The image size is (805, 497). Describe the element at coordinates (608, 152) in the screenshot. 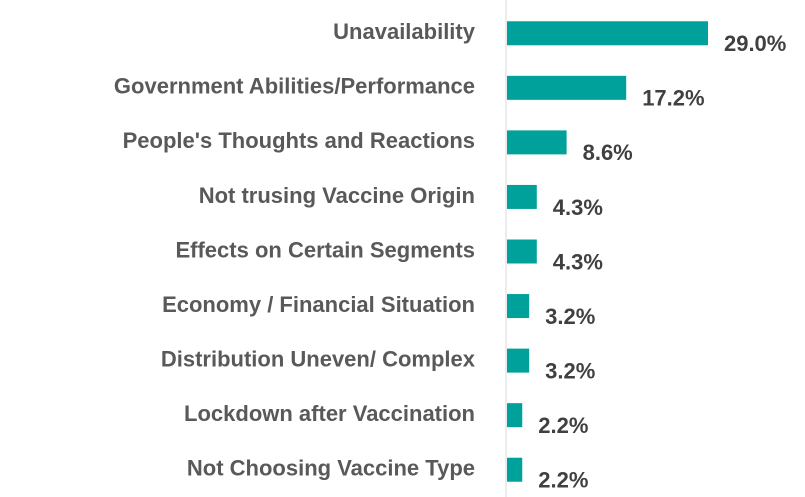

I see `value-label: 8.6%` at that location.